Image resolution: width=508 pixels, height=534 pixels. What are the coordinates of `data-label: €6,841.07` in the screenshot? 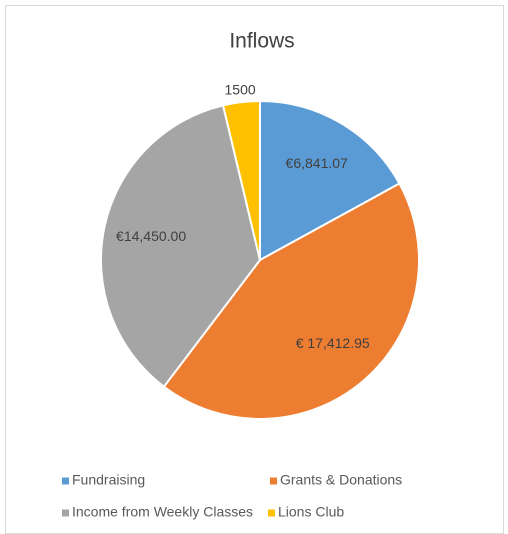 It's located at (317, 163).